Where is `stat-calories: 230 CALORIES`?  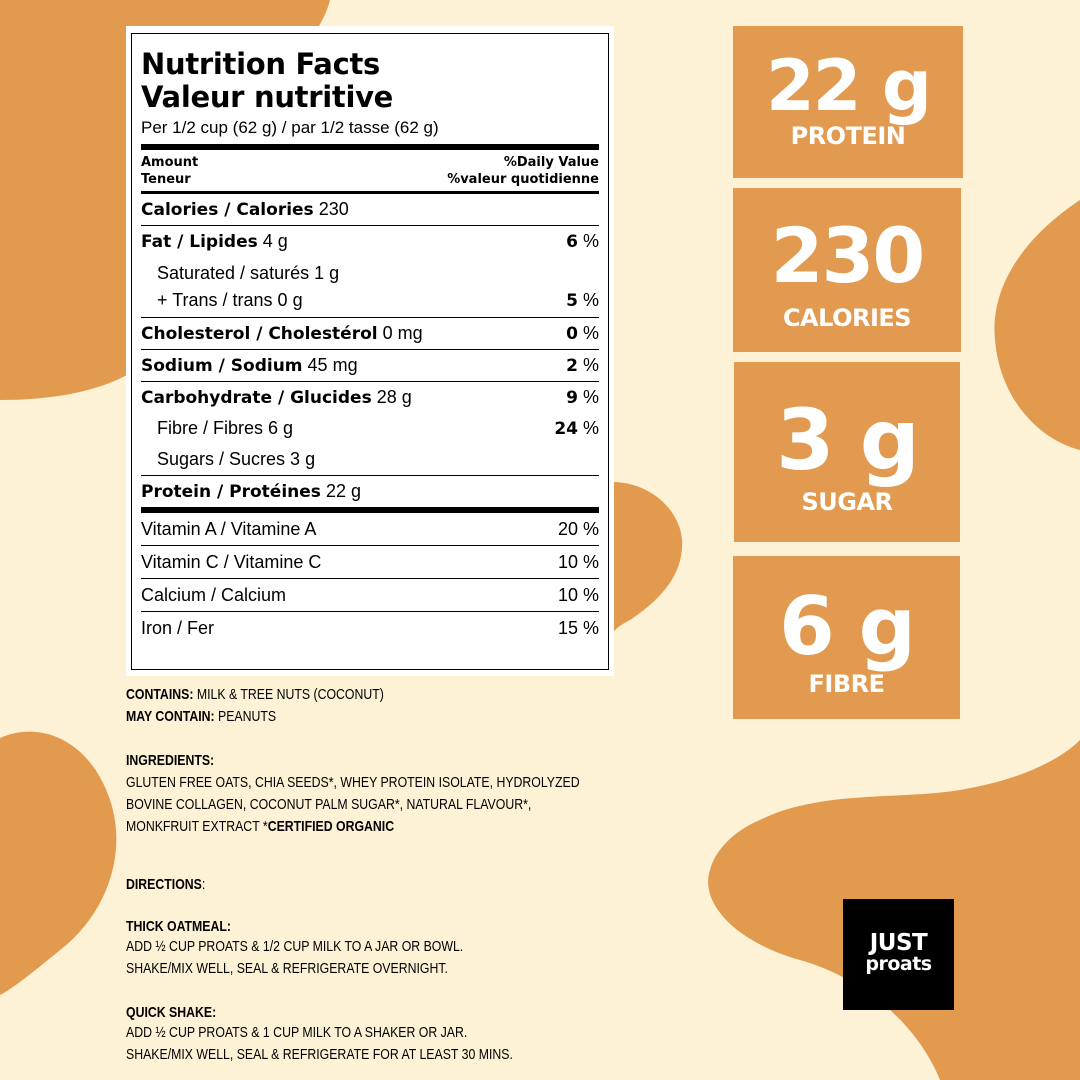 stat-calories: 230 CALORIES is located at coordinates (847, 270).